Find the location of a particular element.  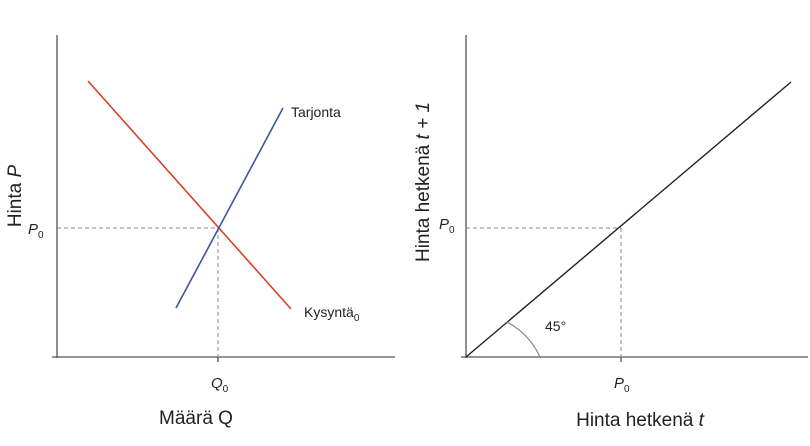

supply-curve is located at coordinates (229, 208).